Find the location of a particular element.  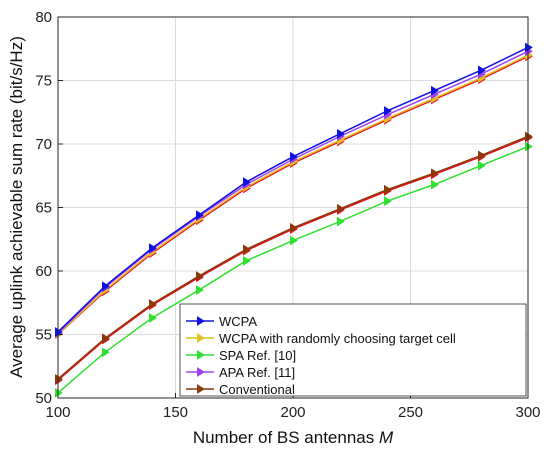

legend-label: WCPA with randomly choosing target cell is located at coordinates (337, 338).